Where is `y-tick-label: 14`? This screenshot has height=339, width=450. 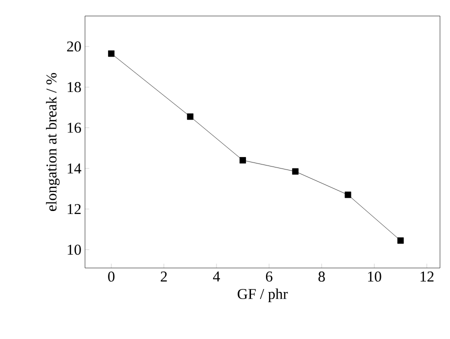 y-tick-label: 14 is located at coordinates (75, 168).